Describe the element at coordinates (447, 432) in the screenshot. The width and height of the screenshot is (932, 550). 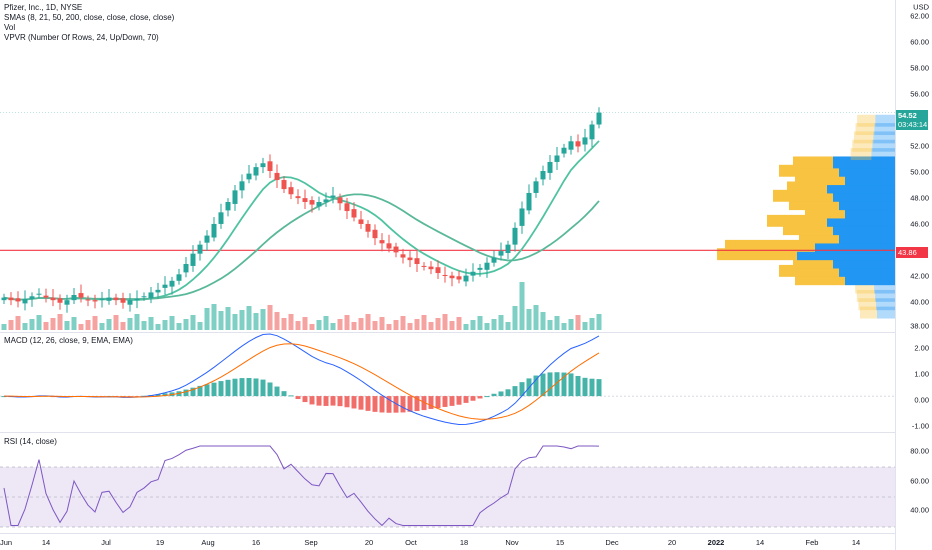
I see `pane-divider-macd-rsi` at that location.